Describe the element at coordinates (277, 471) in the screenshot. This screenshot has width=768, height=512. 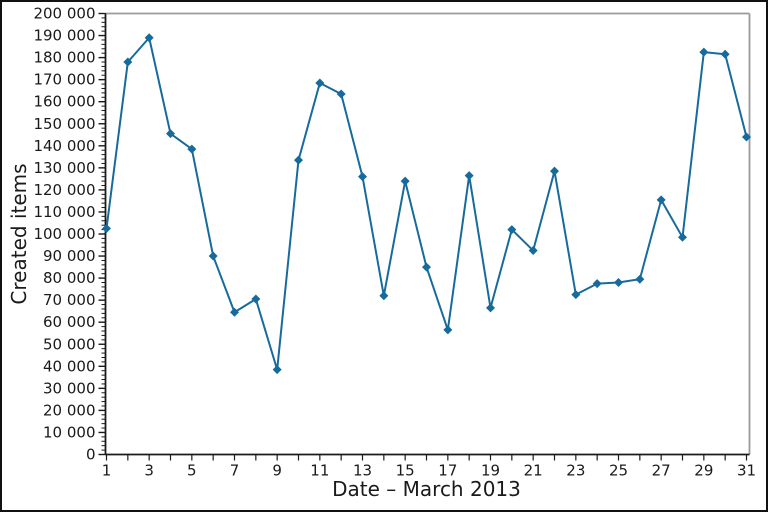
I see `x-tick-label: 9` at that location.